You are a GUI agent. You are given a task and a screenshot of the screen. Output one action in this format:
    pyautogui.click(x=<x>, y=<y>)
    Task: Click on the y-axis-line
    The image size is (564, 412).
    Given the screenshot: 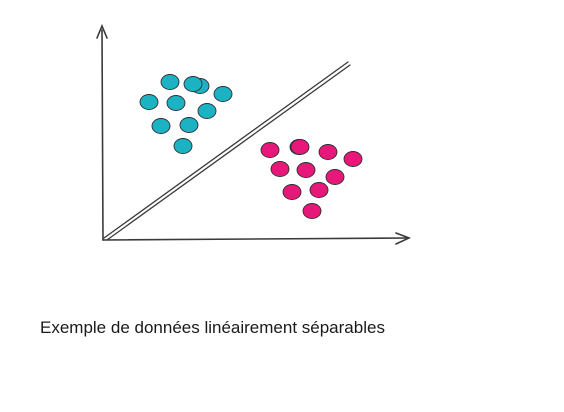 What is the action you would take?
    pyautogui.click(x=102, y=135)
    